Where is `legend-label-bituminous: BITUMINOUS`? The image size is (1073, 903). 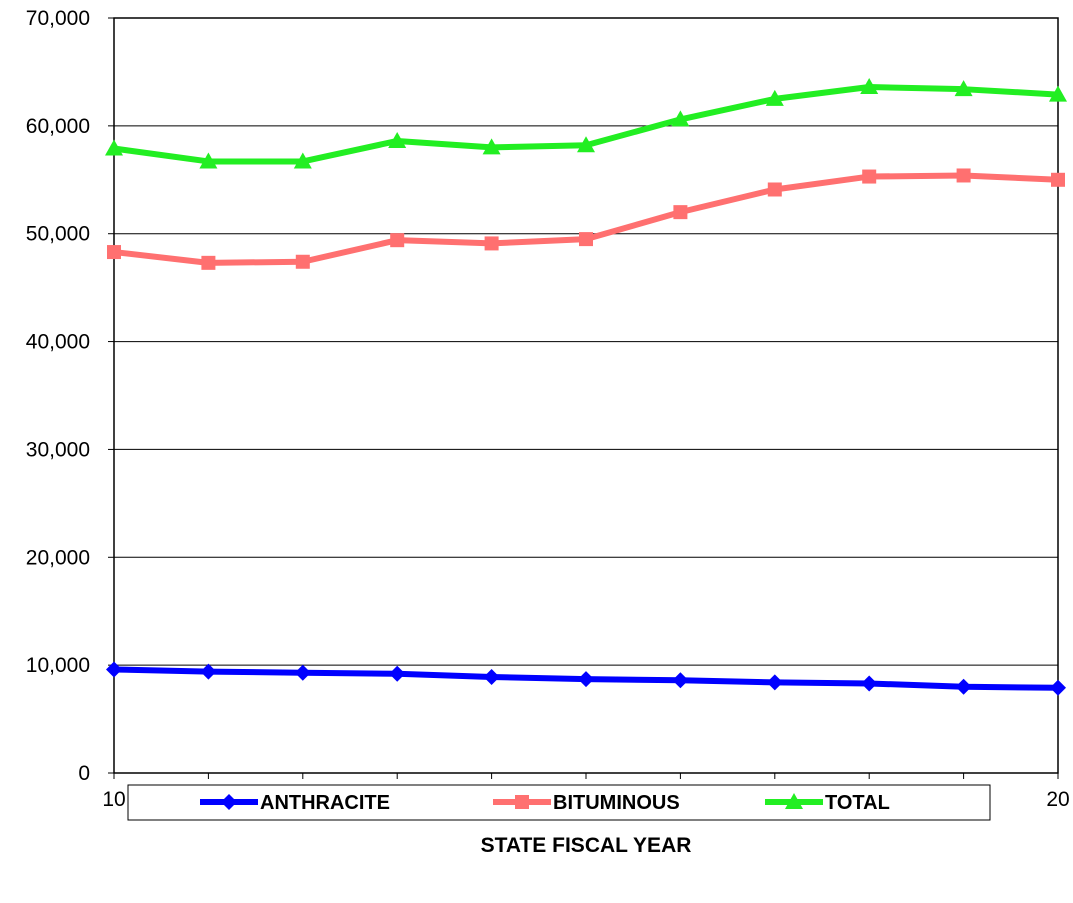
legend-label-bituminous: BITUMINOUS is located at coordinates (616, 803).